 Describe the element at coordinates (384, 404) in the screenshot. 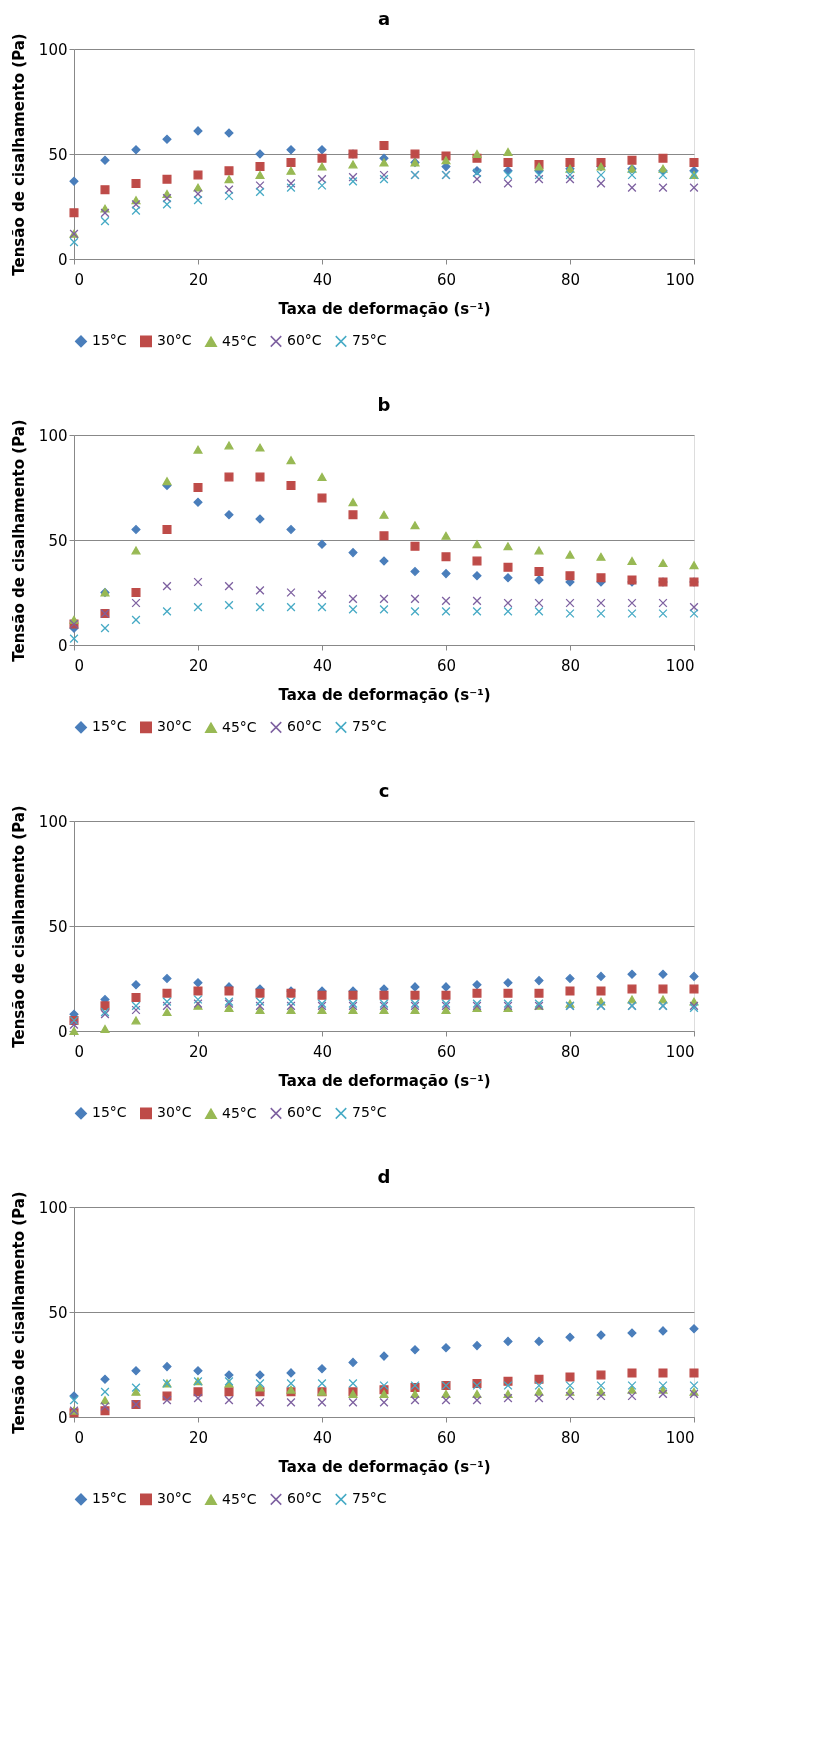

I see `chart-title: b` at that location.